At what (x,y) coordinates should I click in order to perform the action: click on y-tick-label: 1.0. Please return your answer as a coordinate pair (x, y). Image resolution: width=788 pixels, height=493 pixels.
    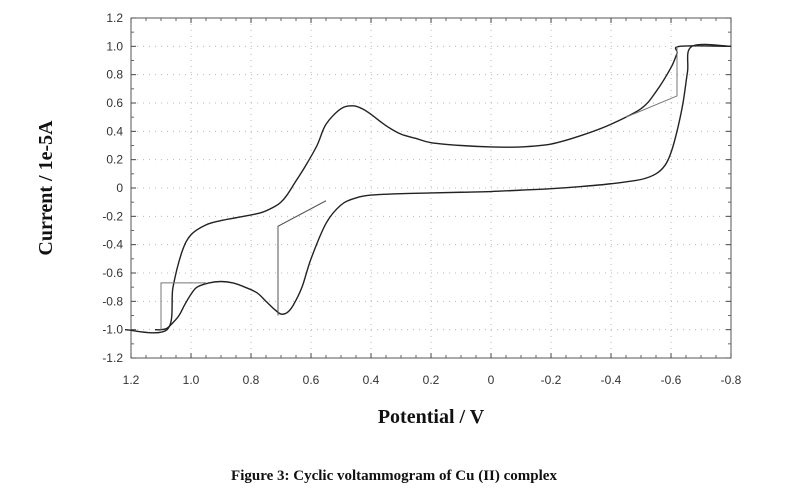
    Looking at the image, I should click on (114, 46).